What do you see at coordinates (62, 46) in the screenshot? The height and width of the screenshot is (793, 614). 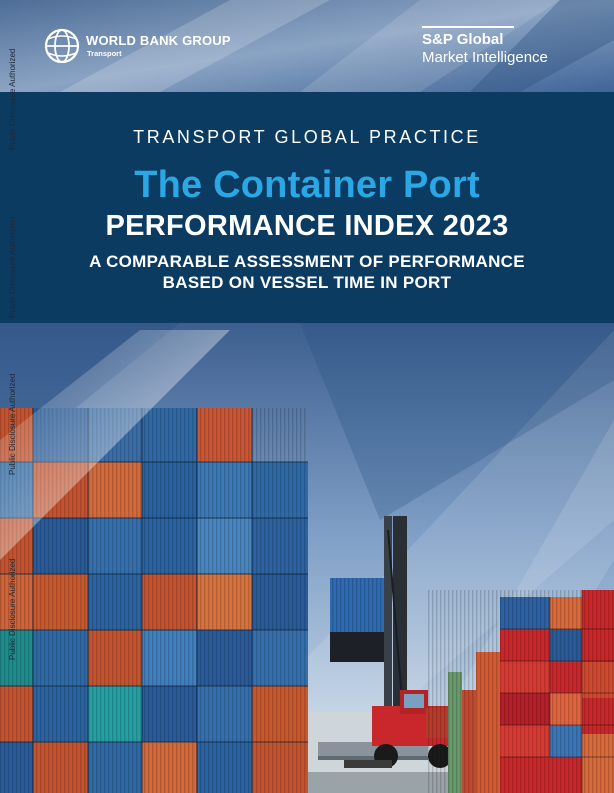 I see `globe-icon` at bounding box center [62, 46].